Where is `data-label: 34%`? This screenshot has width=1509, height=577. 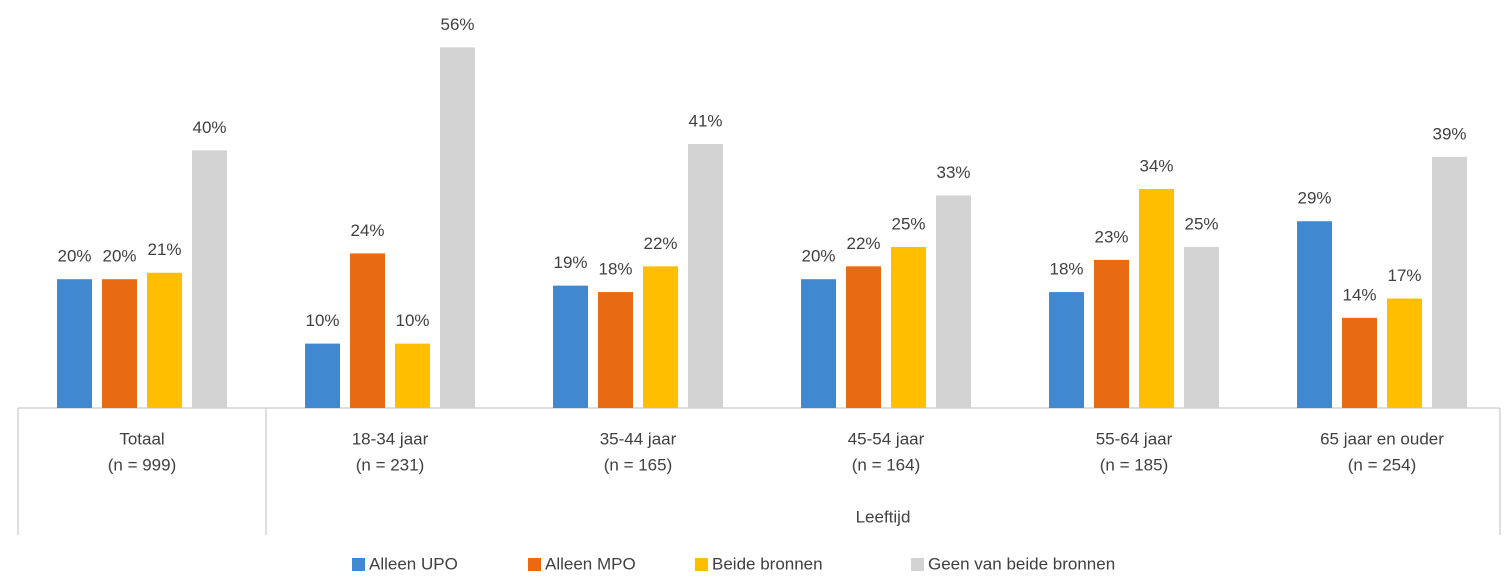
data-label: 34% is located at coordinates (1156, 166).